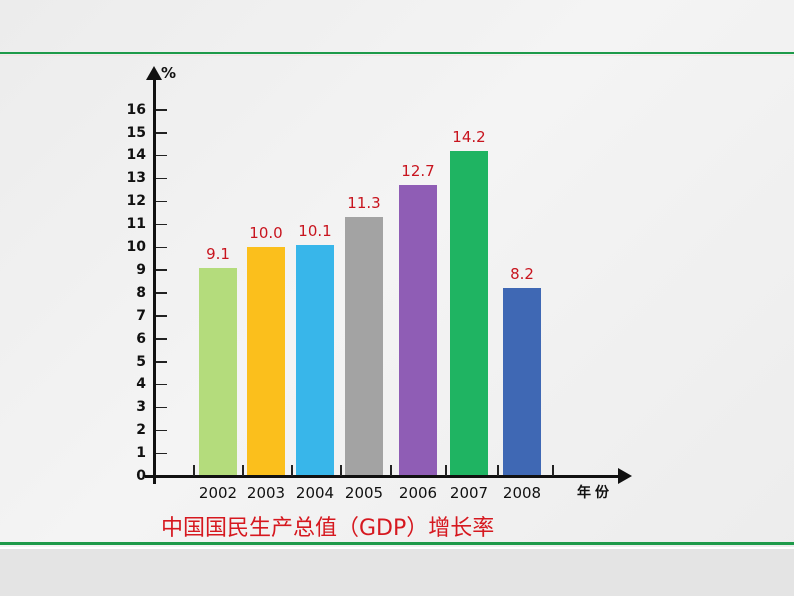  What do you see at coordinates (141, 269) in the screenshot?
I see `y-tick-label: 9` at bounding box center [141, 269].